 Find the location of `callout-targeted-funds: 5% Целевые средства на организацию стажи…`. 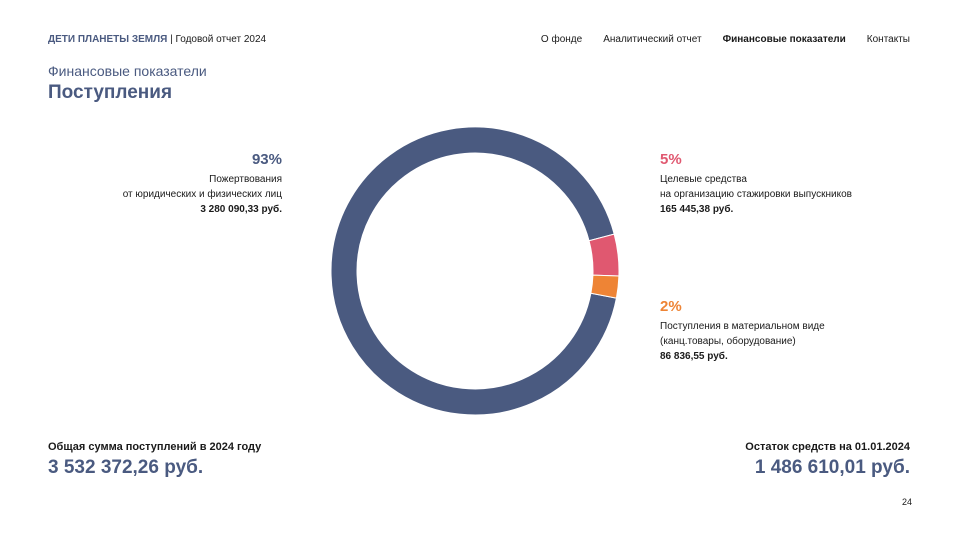

callout-targeted-funds: 5% Целевые средства на организацию стажи… is located at coordinates (756, 183).